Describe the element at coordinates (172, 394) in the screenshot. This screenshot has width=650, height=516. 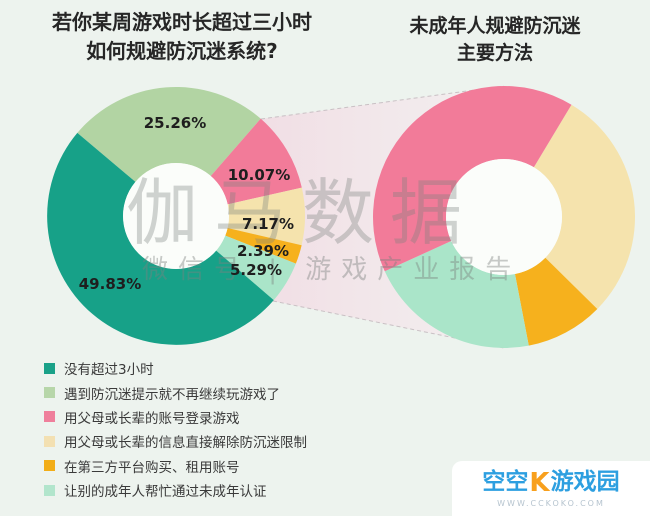
I see `legend-label-2: 遇到防沉迷提示就不再继续玩游戏了` at that location.